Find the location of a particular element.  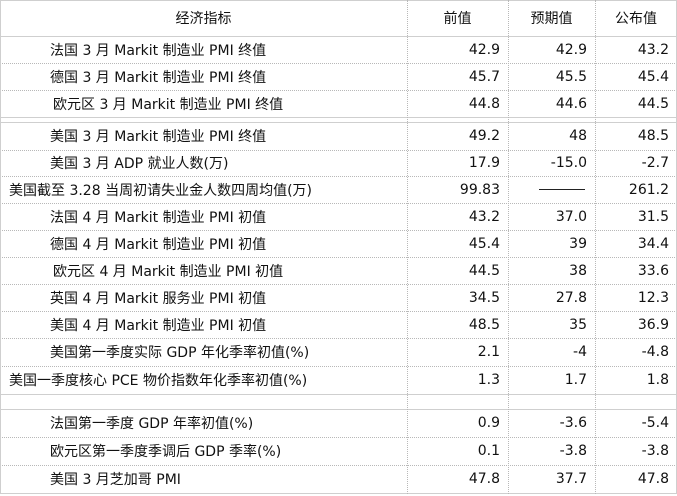

indicator-cell: 法国第一季度 GDP 年率初值(%) is located at coordinates (152, 424).